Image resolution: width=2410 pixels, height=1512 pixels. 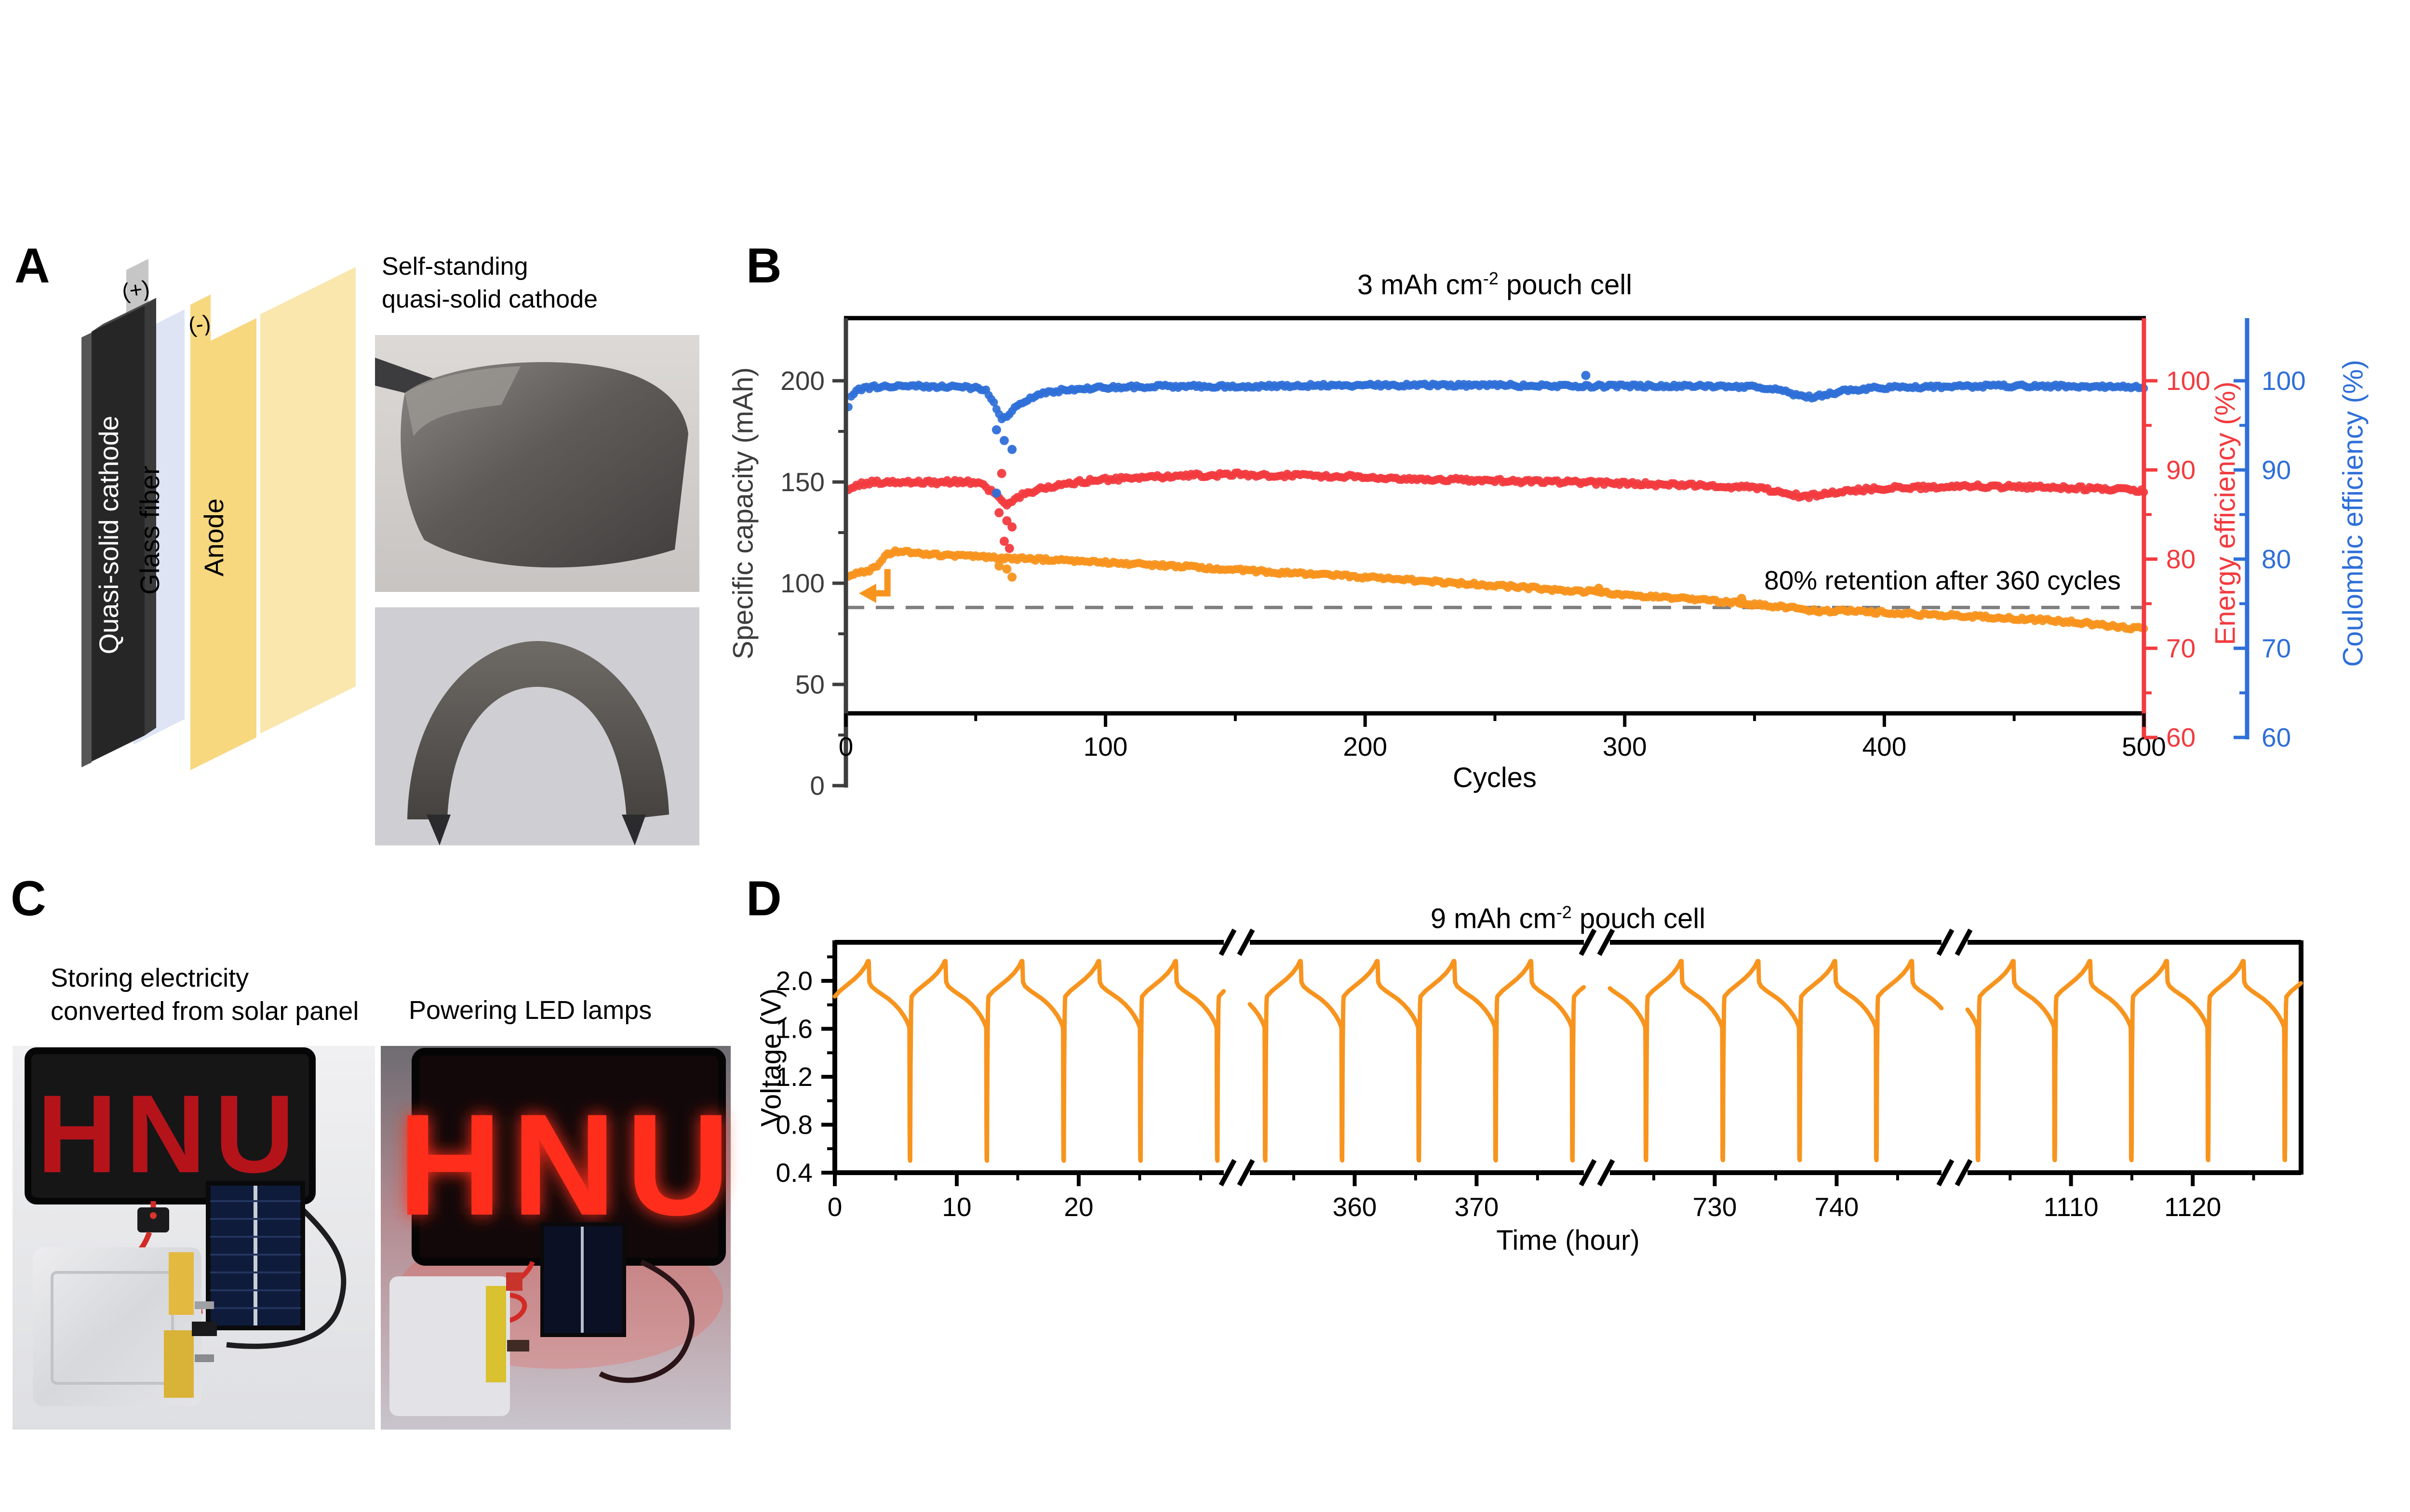 I want to click on capacity-tick-label: 0, so click(x=817, y=786).